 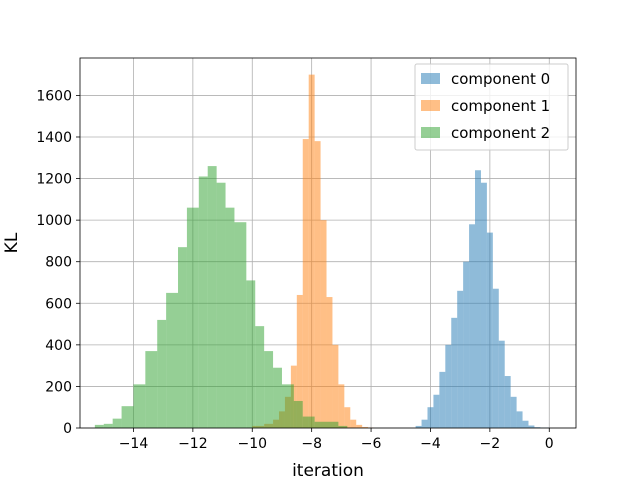 What do you see at coordinates (500, 79) in the screenshot?
I see `legend-label-component-0: component 0` at bounding box center [500, 79].